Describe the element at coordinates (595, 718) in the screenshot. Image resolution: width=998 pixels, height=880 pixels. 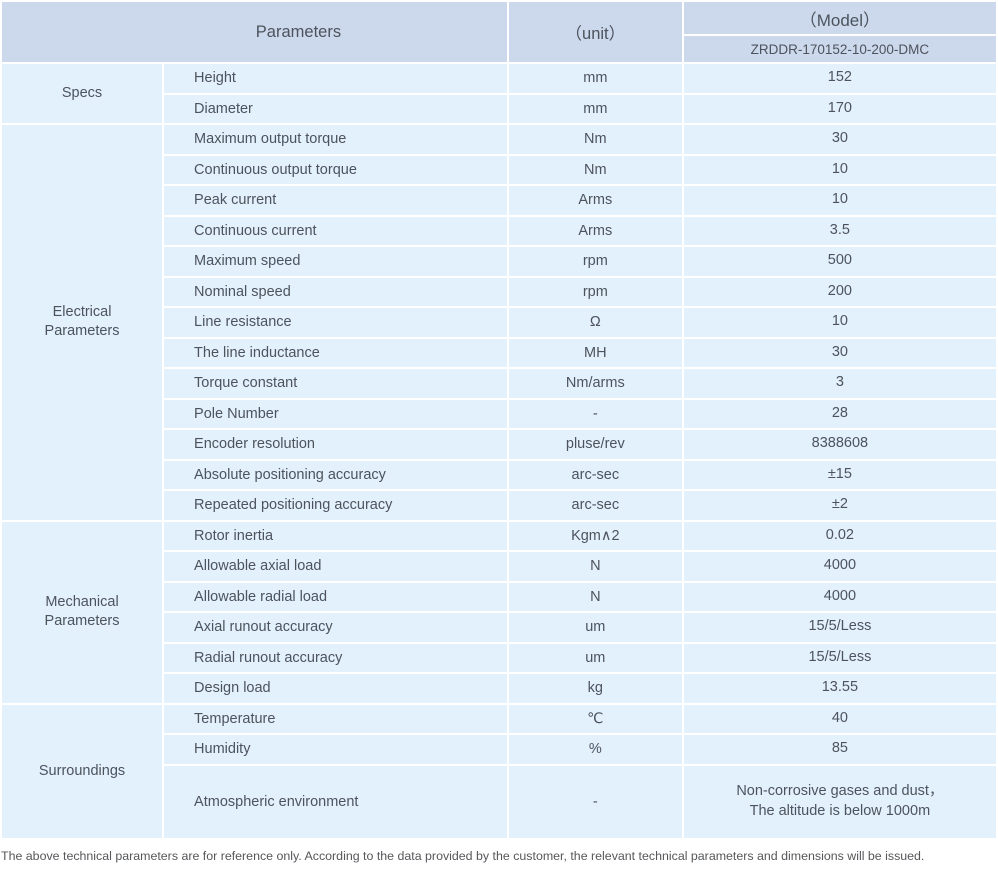
I see `unit-cell: ℃` at that location.